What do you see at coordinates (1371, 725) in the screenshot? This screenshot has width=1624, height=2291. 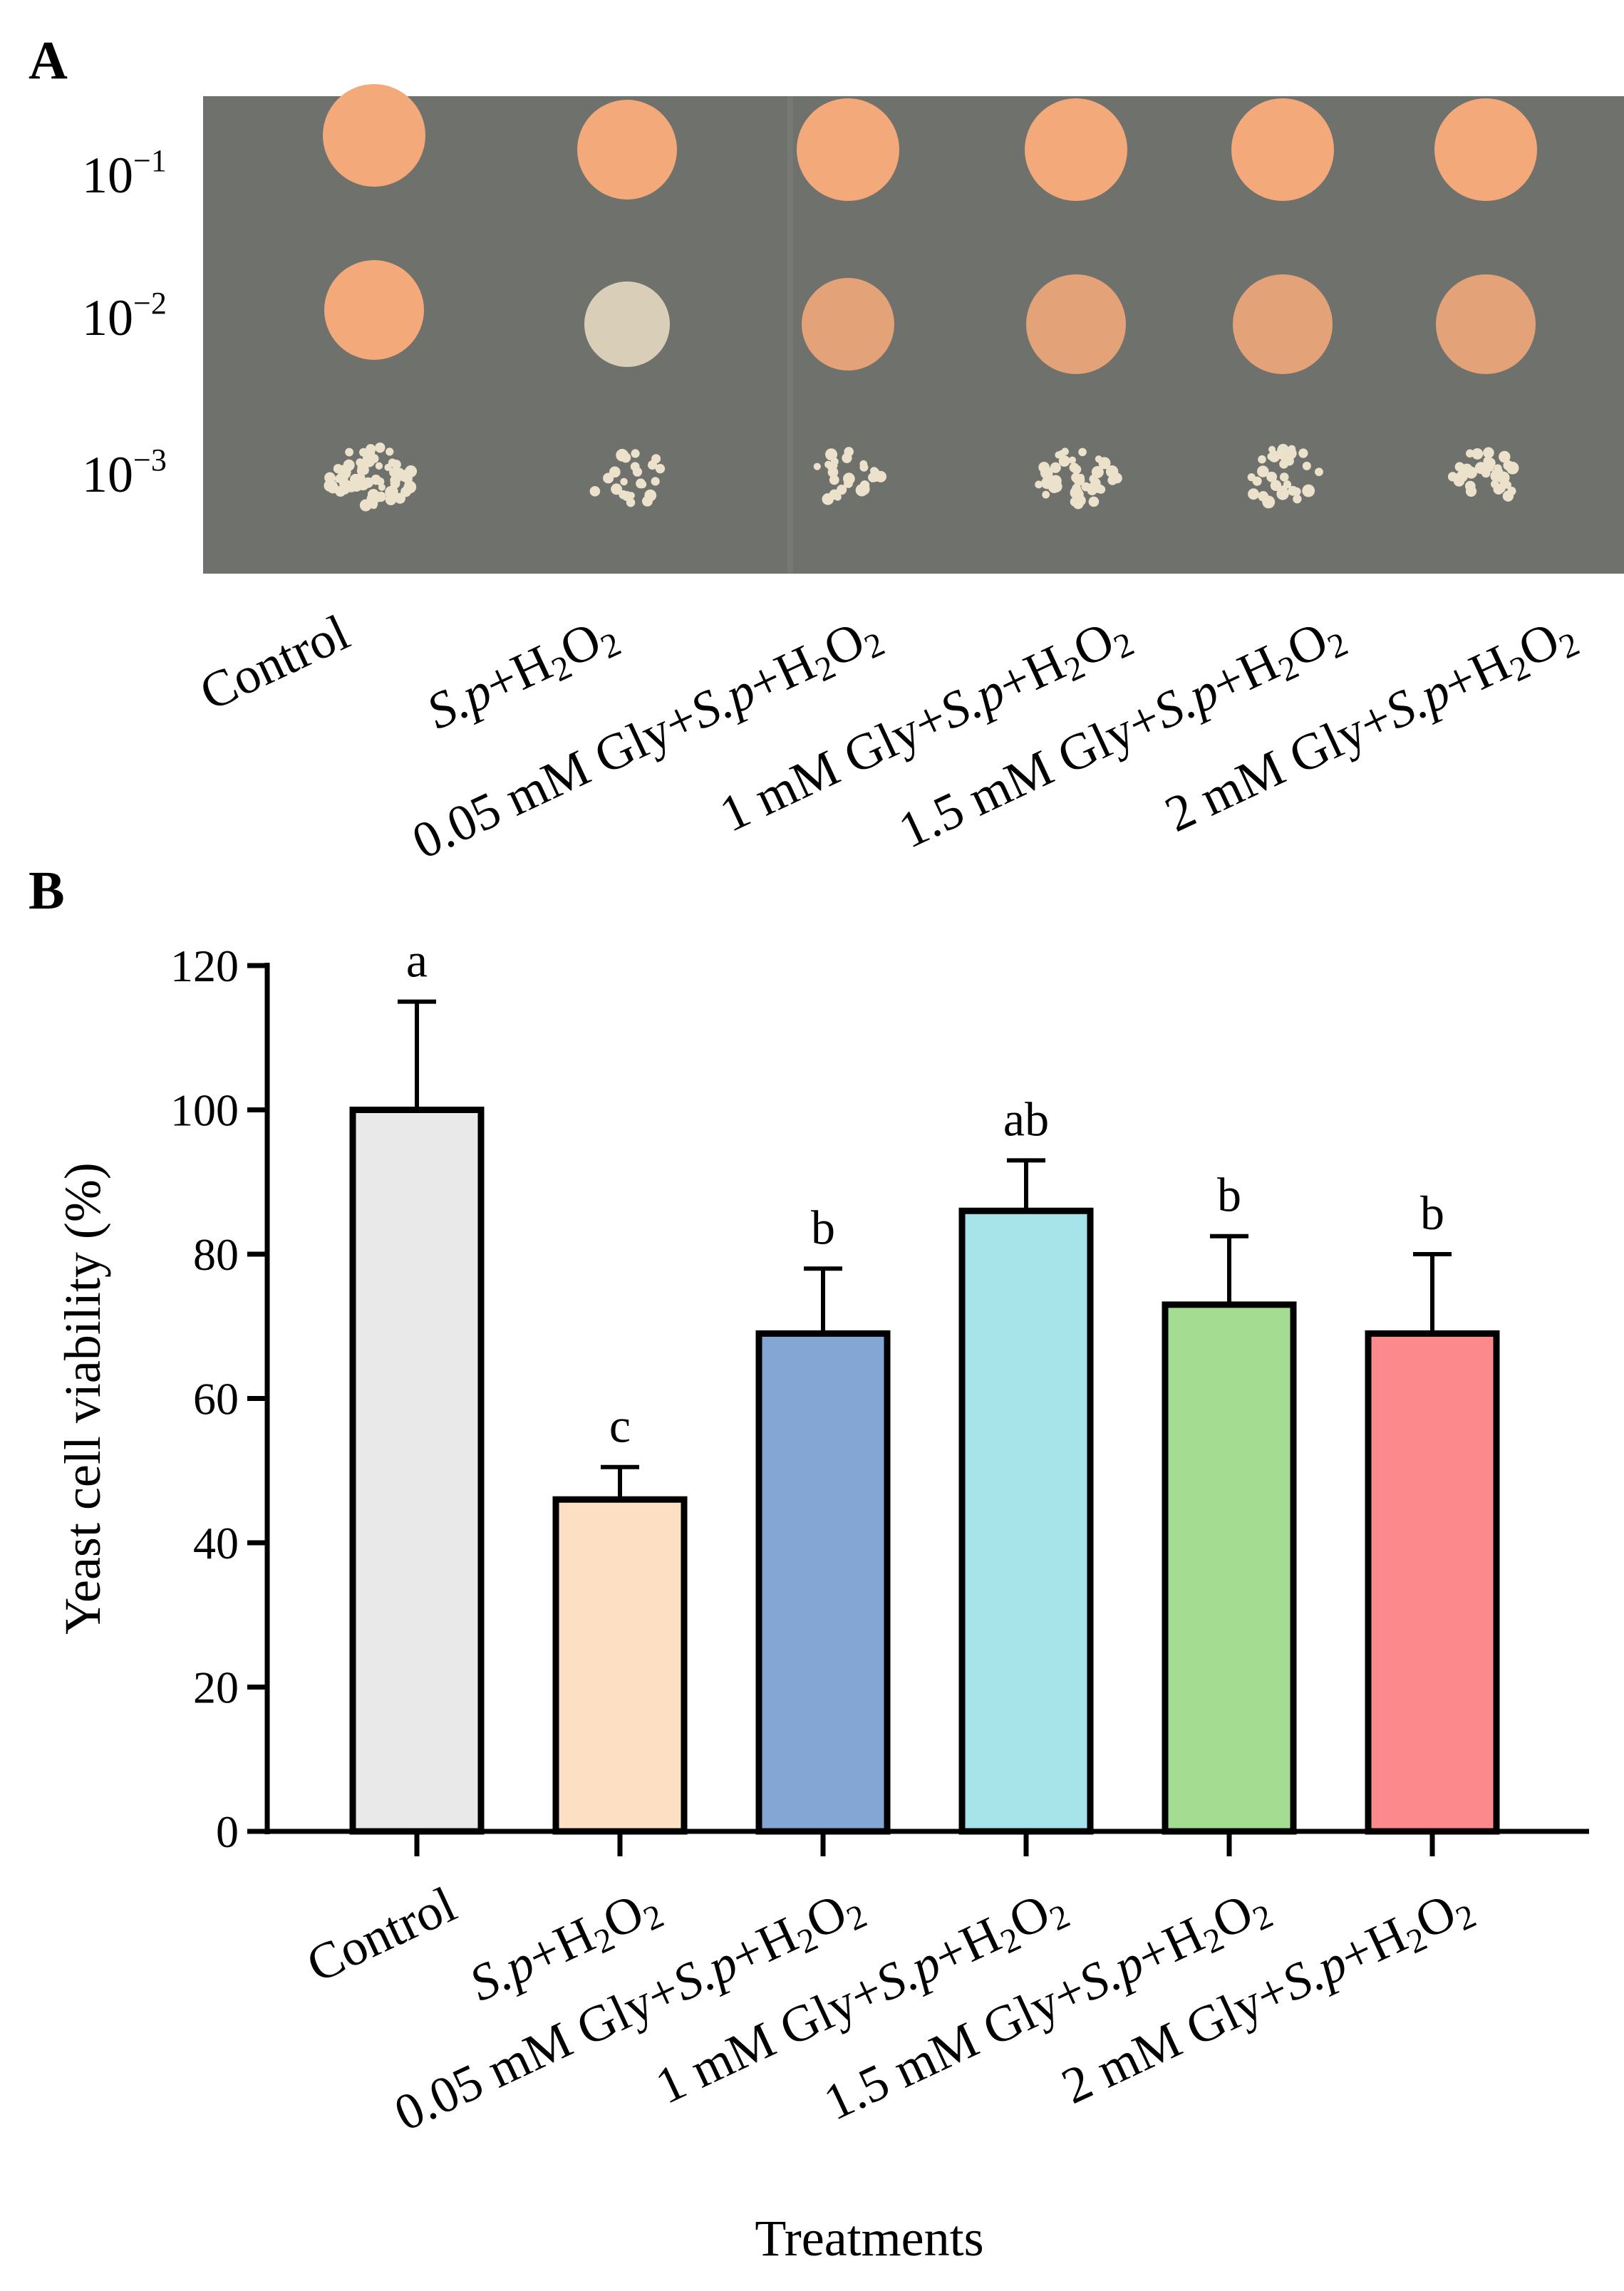 I see `treatment-a-label: 2 mM Gly+S.p+H2O2` at bounding box center [1371, 725].